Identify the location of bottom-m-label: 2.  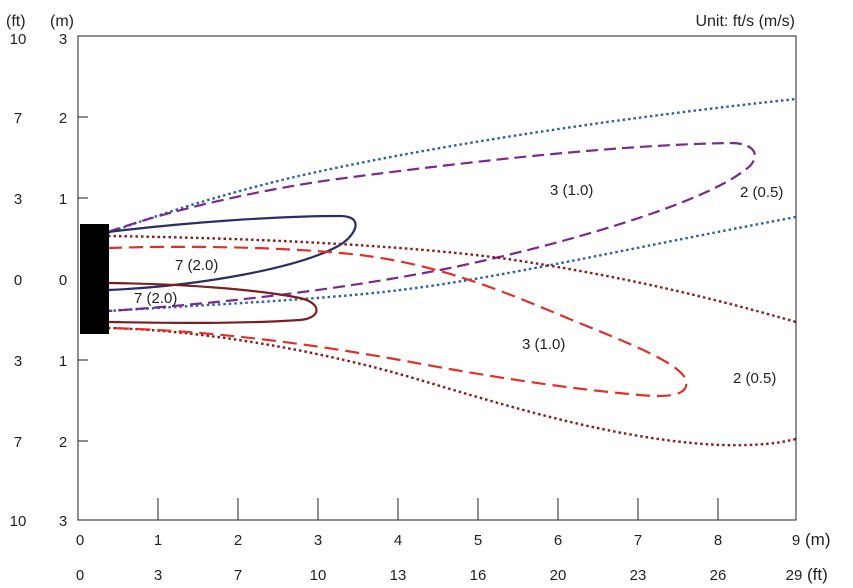
(238, 540).